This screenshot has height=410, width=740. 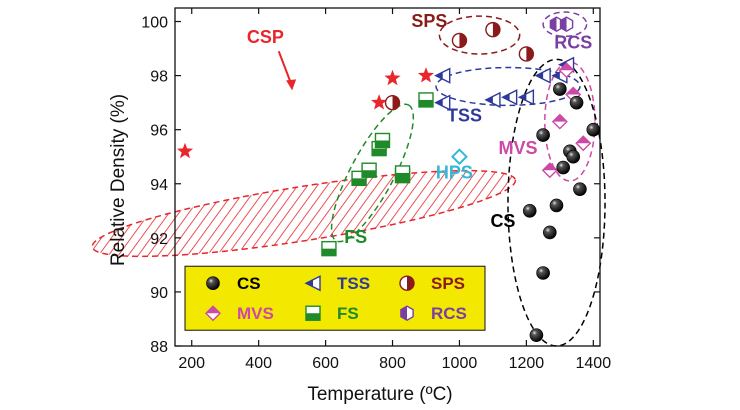 What do you see at coordinates (159, 347) in the screenshot?
I see `y-tick-label: 88` at bounding box center [159, 347].